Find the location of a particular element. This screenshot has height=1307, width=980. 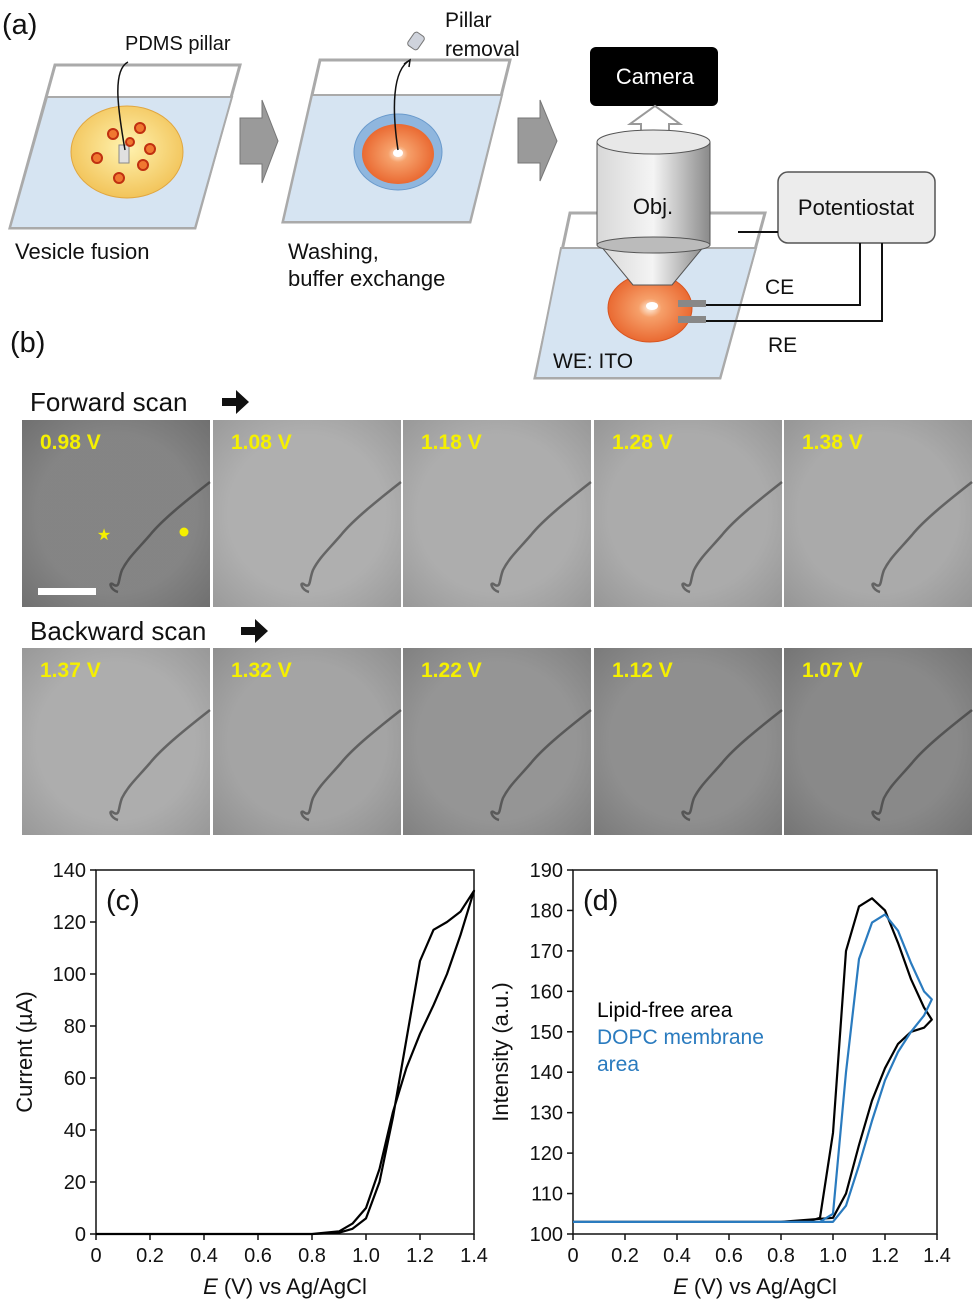

y-tick-label: 150 is located at coordinates (546, 1033).